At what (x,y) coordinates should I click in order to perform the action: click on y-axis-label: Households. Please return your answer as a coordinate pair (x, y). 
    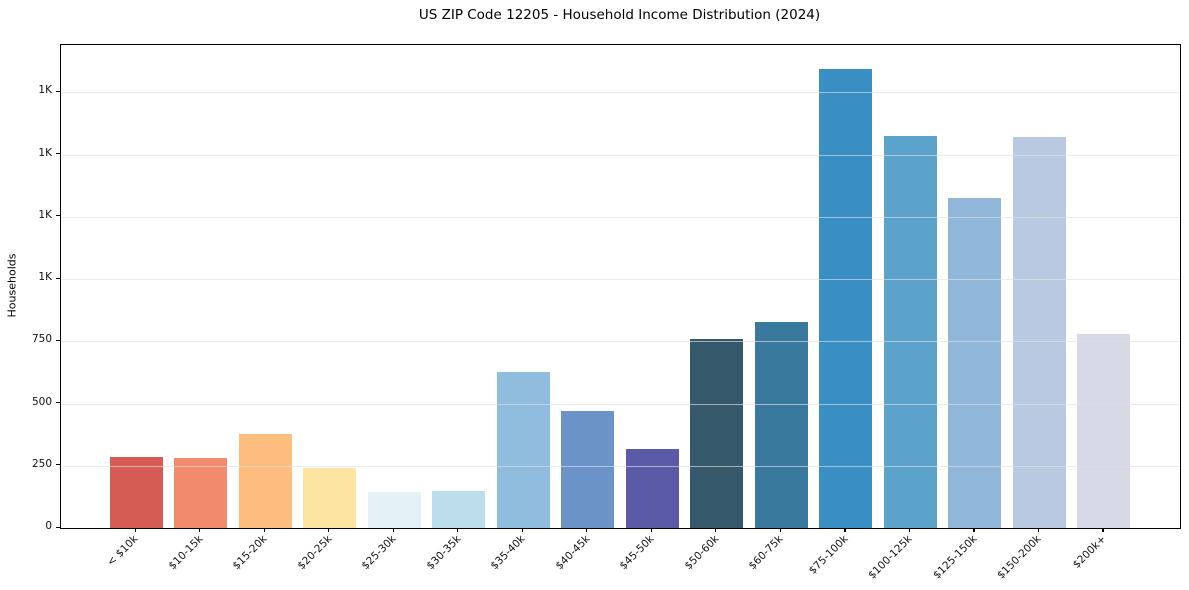
    Looking at the image, I should click on (12, 285).